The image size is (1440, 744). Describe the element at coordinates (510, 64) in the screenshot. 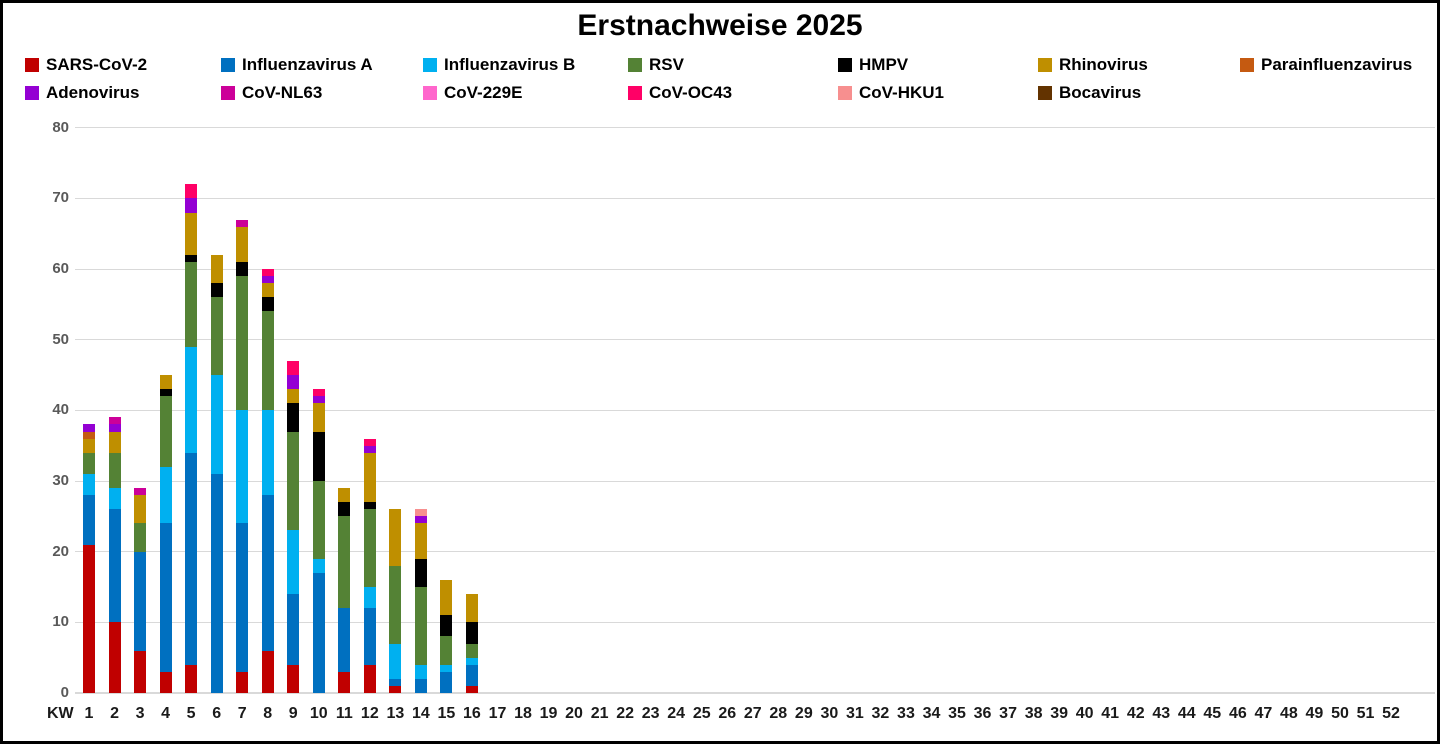

I see `legend-label: Influenzavirus B` at that location.